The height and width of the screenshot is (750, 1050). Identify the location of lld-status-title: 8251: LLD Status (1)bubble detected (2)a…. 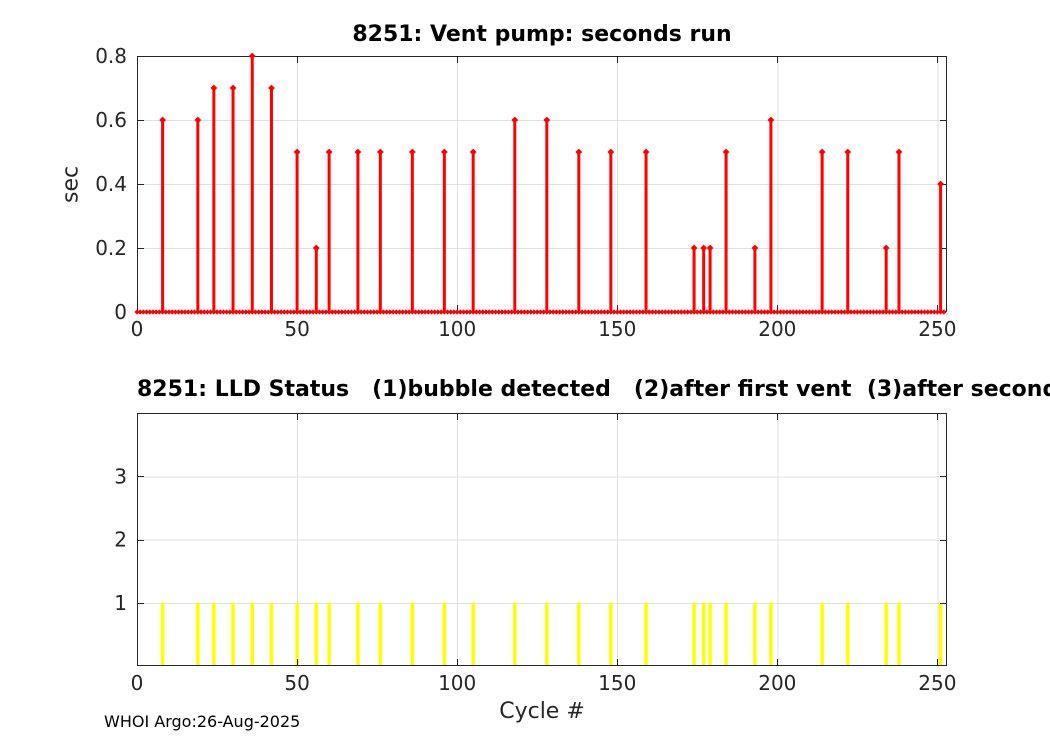
(593, 389).